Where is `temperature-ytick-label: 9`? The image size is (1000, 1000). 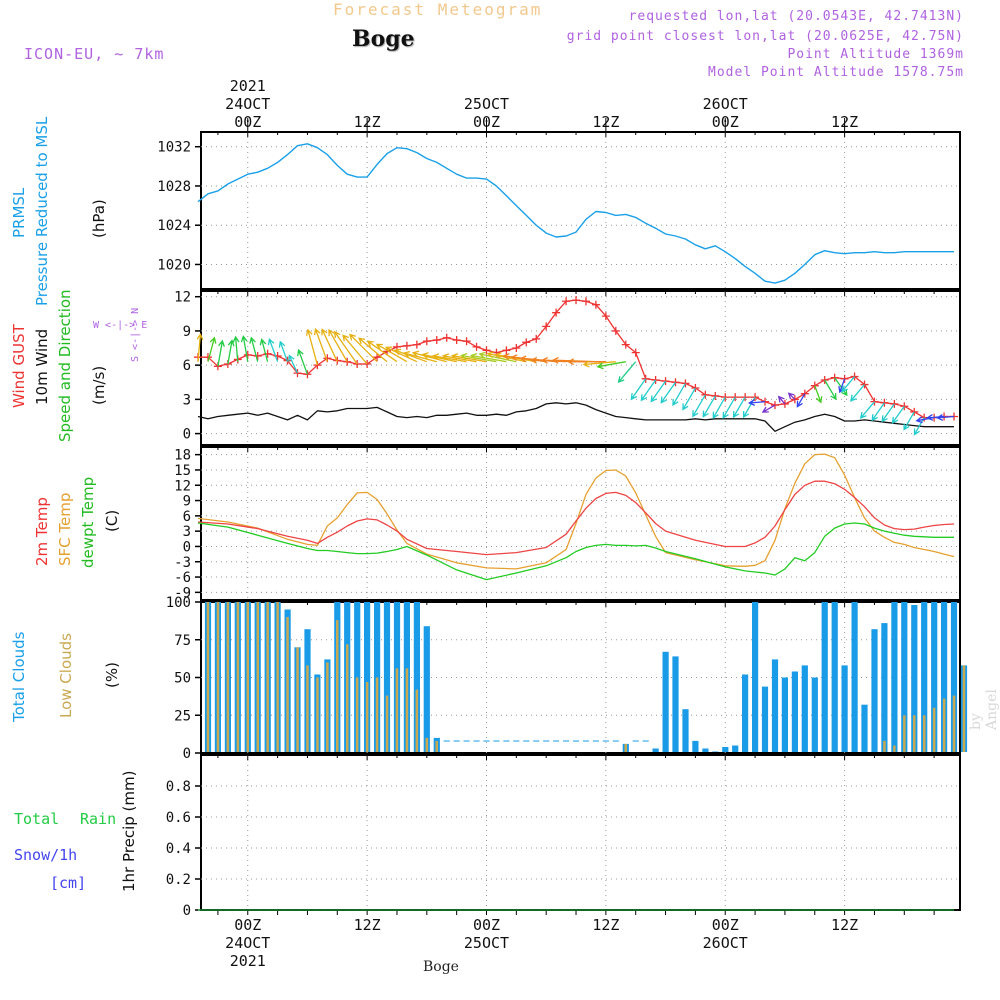 temperature-ytick-label: 9 is located at coordinates (187, 502).